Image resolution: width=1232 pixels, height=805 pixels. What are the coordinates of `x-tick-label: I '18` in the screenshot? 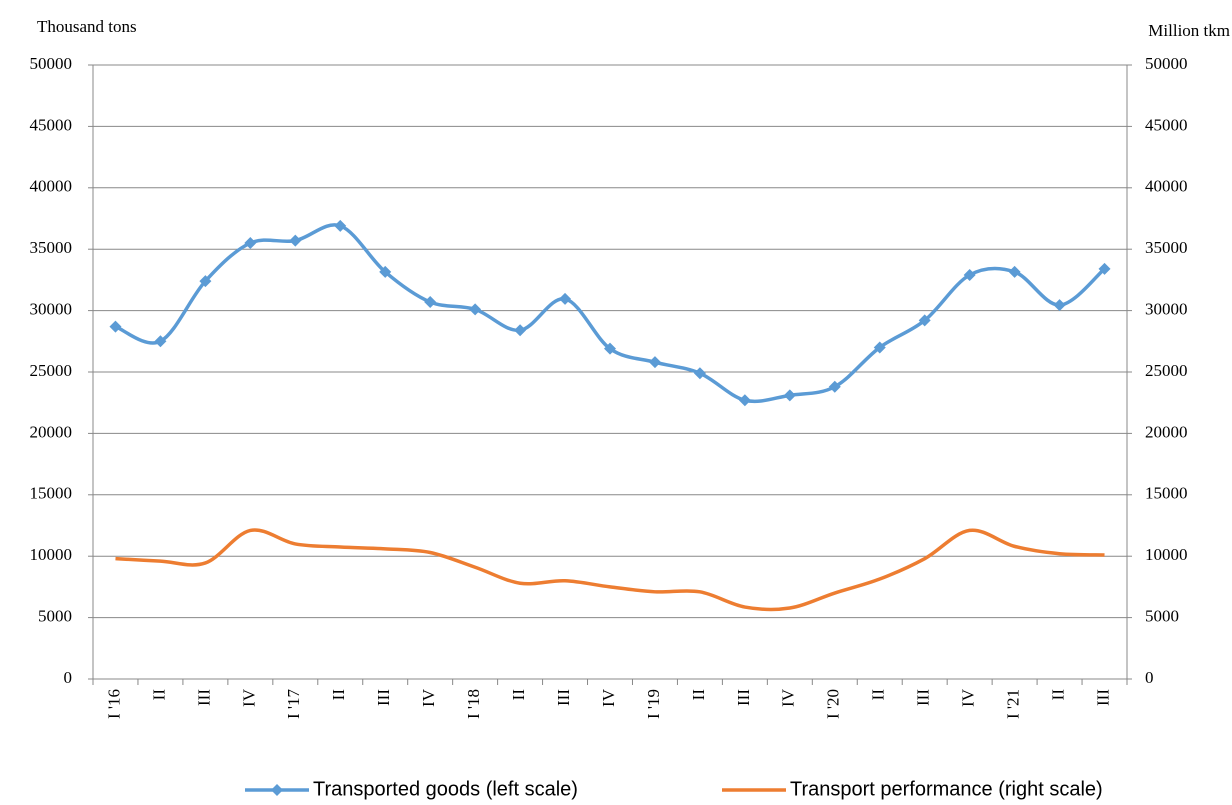 It's located at (473, 704).